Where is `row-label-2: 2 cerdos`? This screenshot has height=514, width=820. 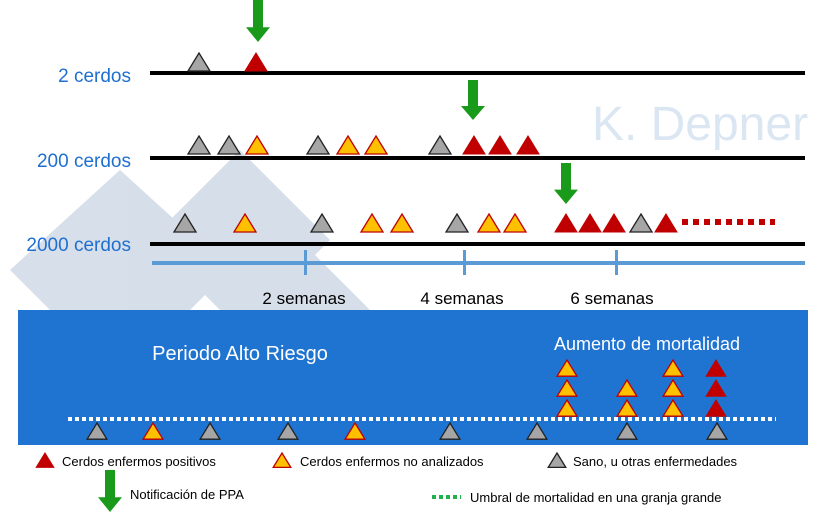
row-label-2: 2 cerdos is located at coordinates (94, 76).